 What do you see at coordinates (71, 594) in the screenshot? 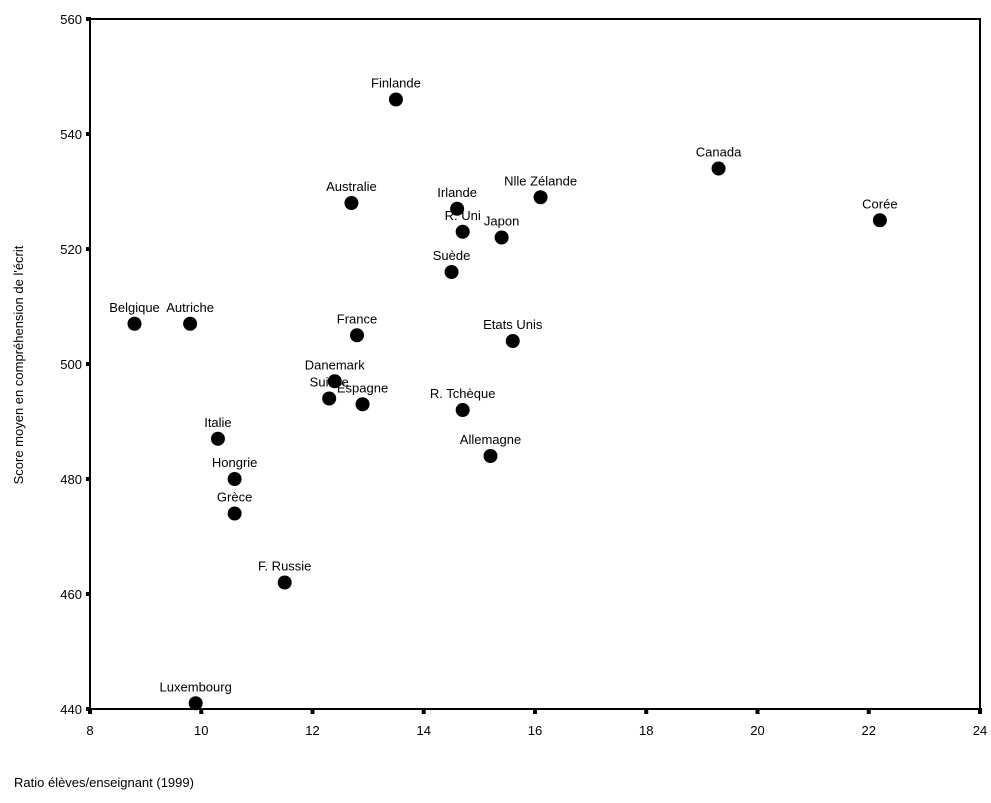
I see `y-tick-label: 460` at bounding box center [71, 594].